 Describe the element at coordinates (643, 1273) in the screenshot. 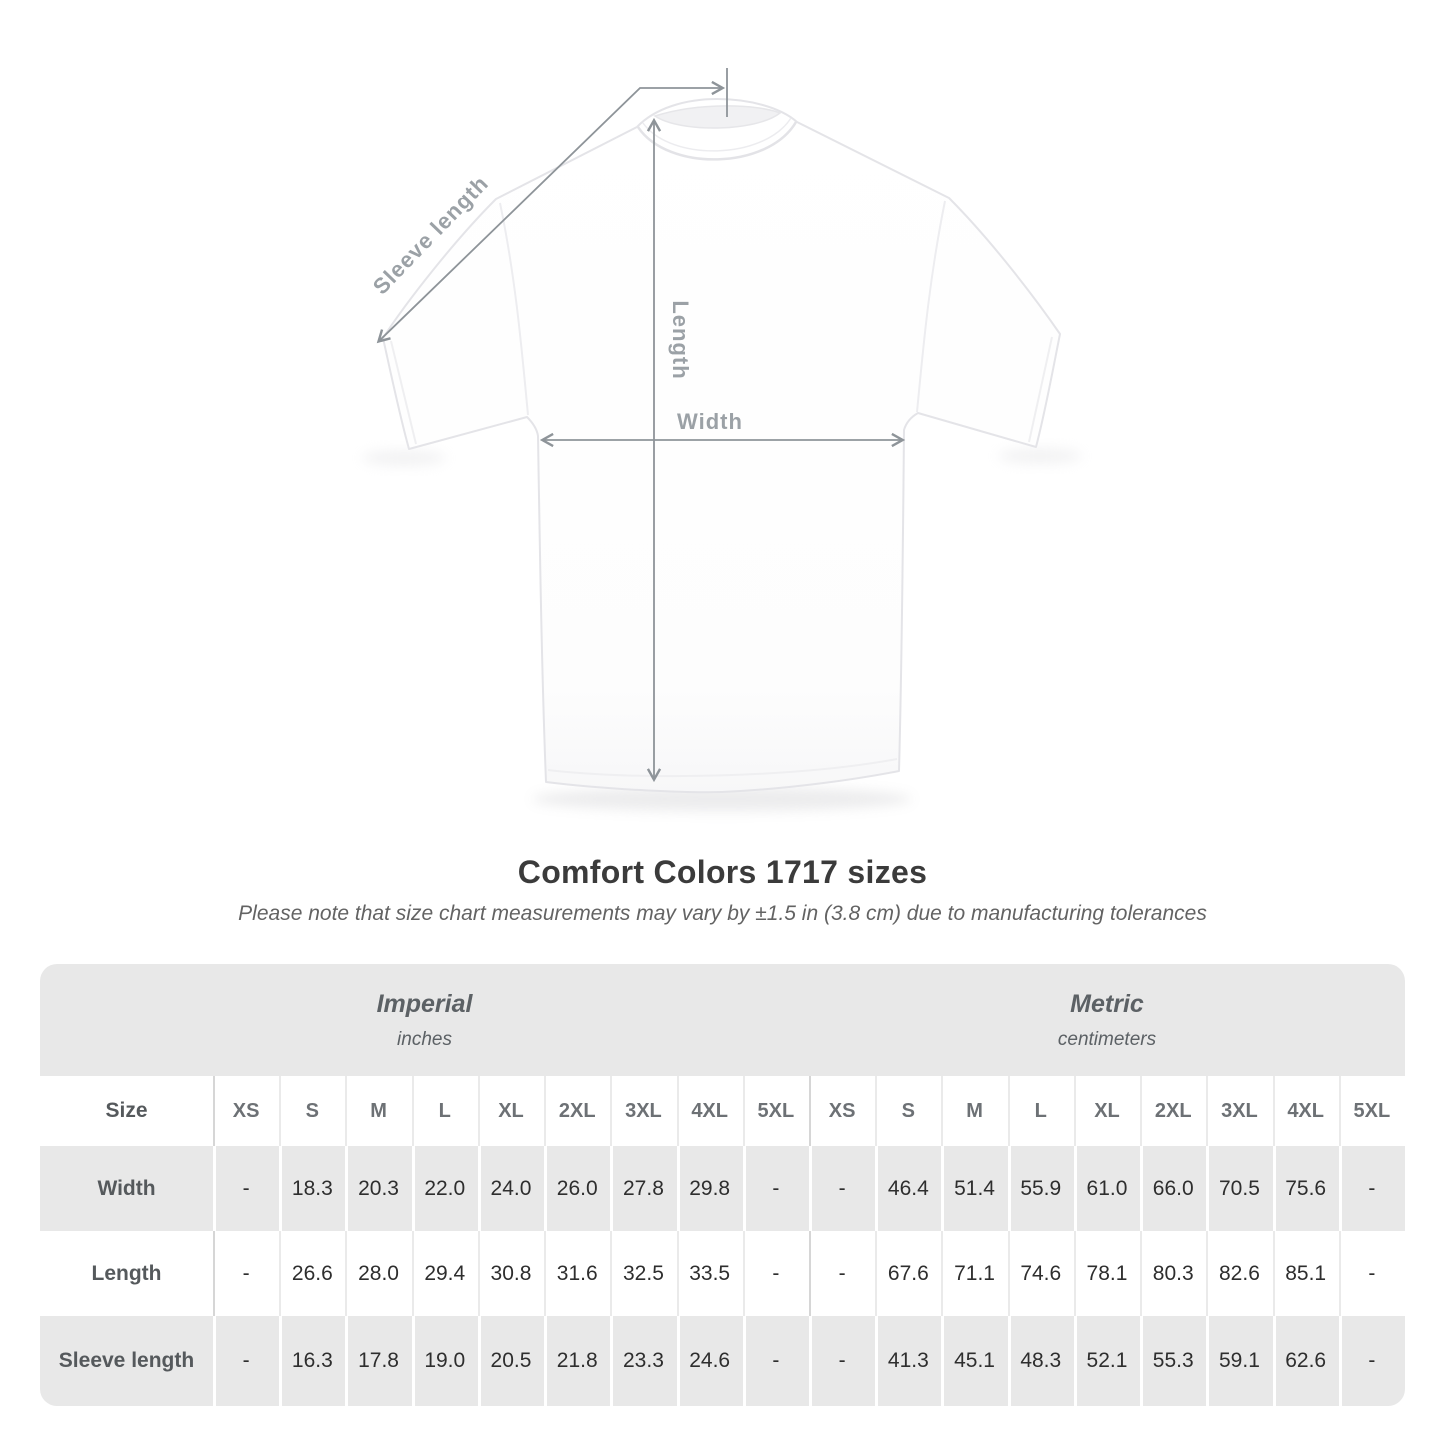

I see `value-cell: 32.5` at that location.